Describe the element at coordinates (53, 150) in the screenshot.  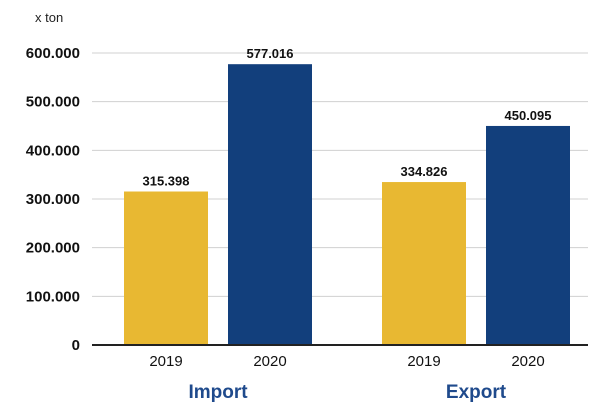
I see `y-tick-label: 400.000` at that location.